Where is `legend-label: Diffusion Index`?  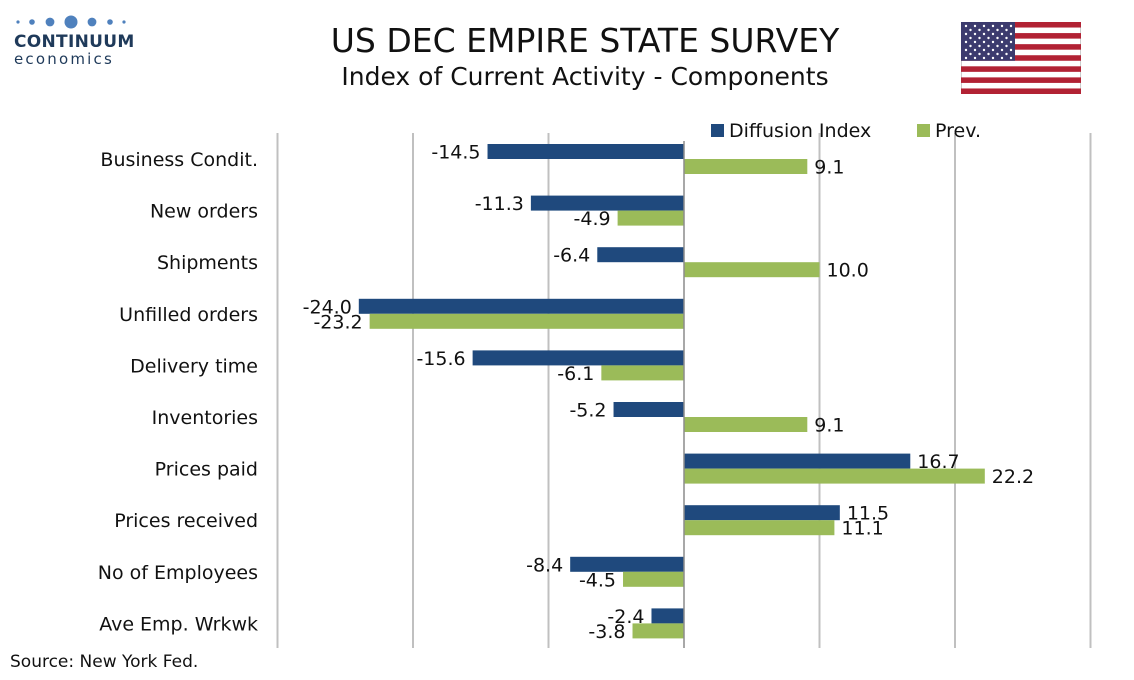
legend-label: Diffusion Index is located at coordinates (800, 131).